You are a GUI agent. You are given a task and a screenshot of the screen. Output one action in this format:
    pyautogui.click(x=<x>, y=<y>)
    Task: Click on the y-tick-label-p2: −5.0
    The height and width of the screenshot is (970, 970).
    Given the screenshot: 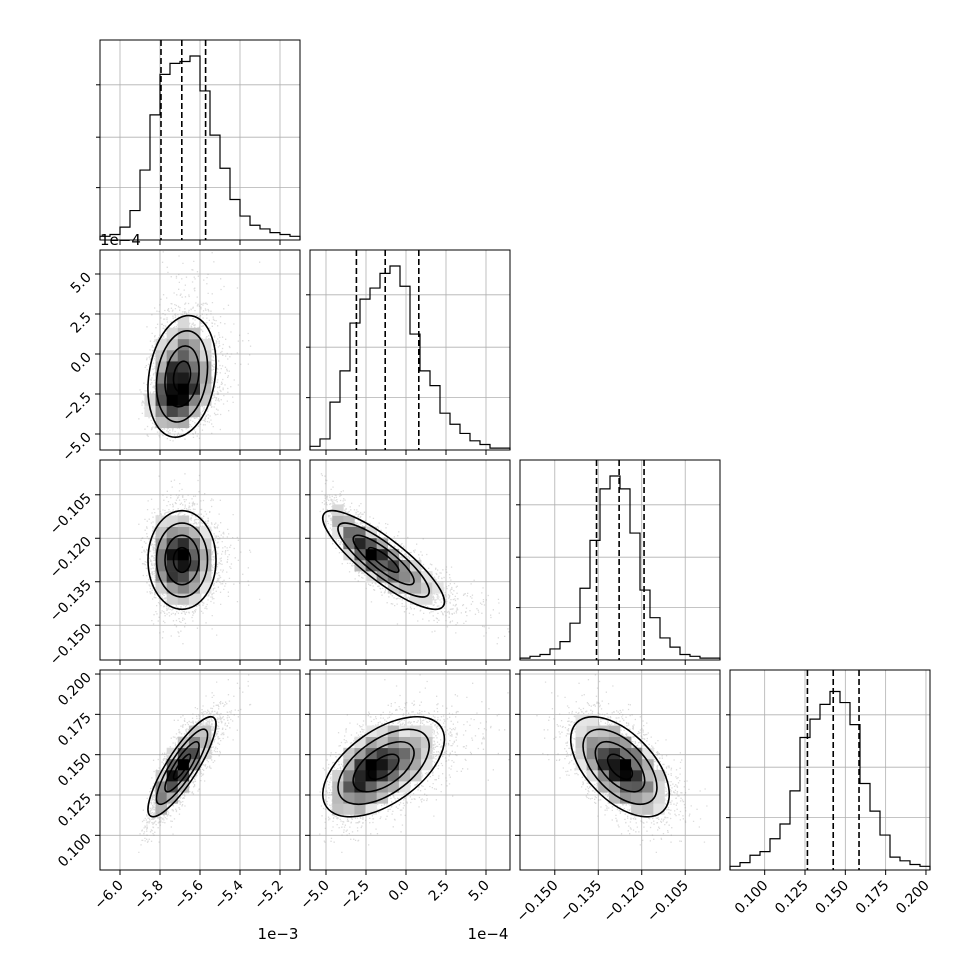 What is the action you would take?
    pyautogui.click(x=76, y=447)
    